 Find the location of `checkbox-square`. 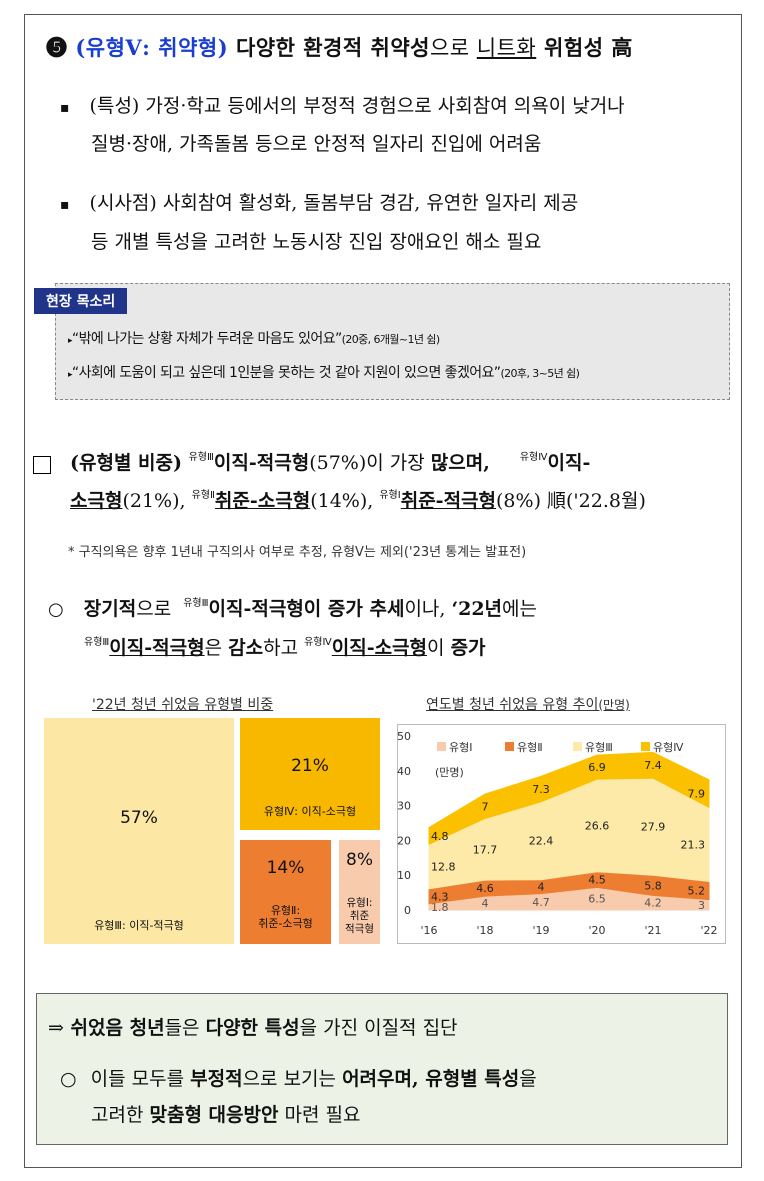

checkbox-square is located at coordinates (42, 465).